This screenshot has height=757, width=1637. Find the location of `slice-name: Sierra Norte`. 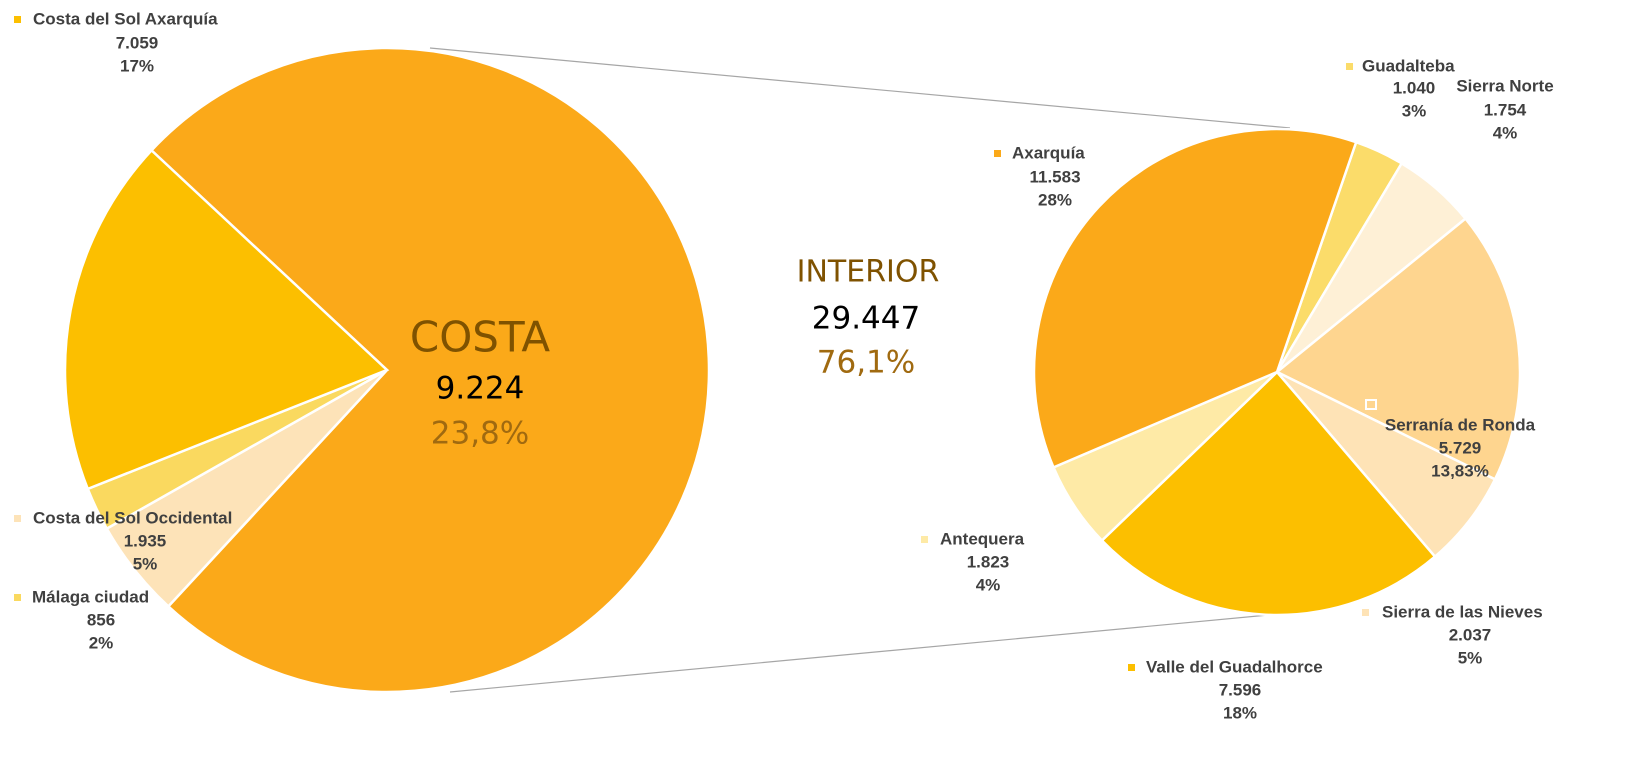

slice-name: Sierra Norte is located at coordinates (1504, 85).